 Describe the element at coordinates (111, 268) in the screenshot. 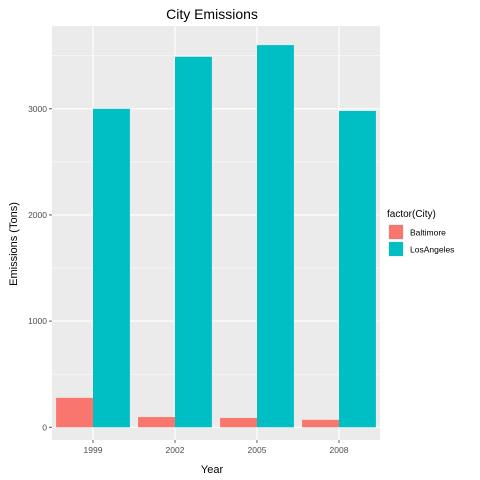

I see `bar-losangeles-1999` at that location.